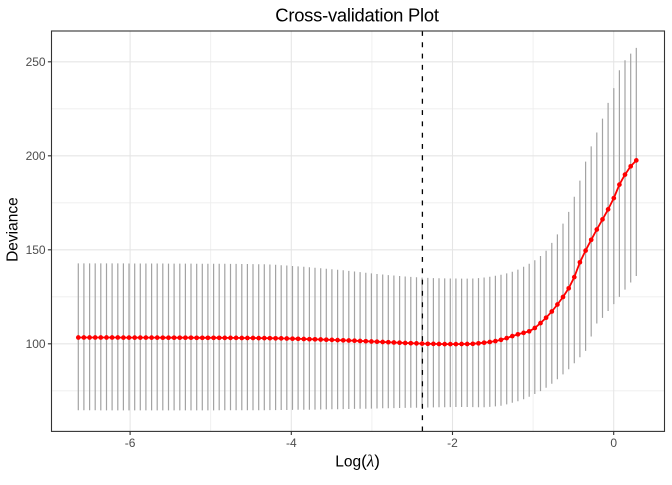  What do you see at coordinates (357, 14) in the screenshot?
I see `svg-text: Cross-validation Plot` at bounding box center [357, 14].